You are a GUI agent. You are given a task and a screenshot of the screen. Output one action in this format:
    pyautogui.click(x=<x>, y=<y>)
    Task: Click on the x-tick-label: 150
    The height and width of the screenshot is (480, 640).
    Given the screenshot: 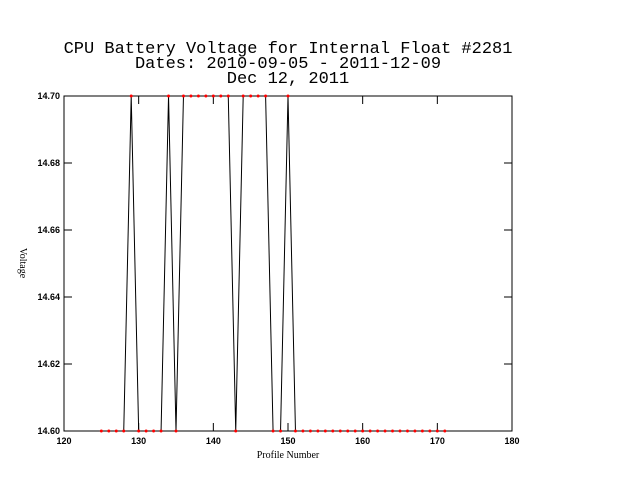 What is the action you would take?
    pyautogui.click(x=287, y=441)
    